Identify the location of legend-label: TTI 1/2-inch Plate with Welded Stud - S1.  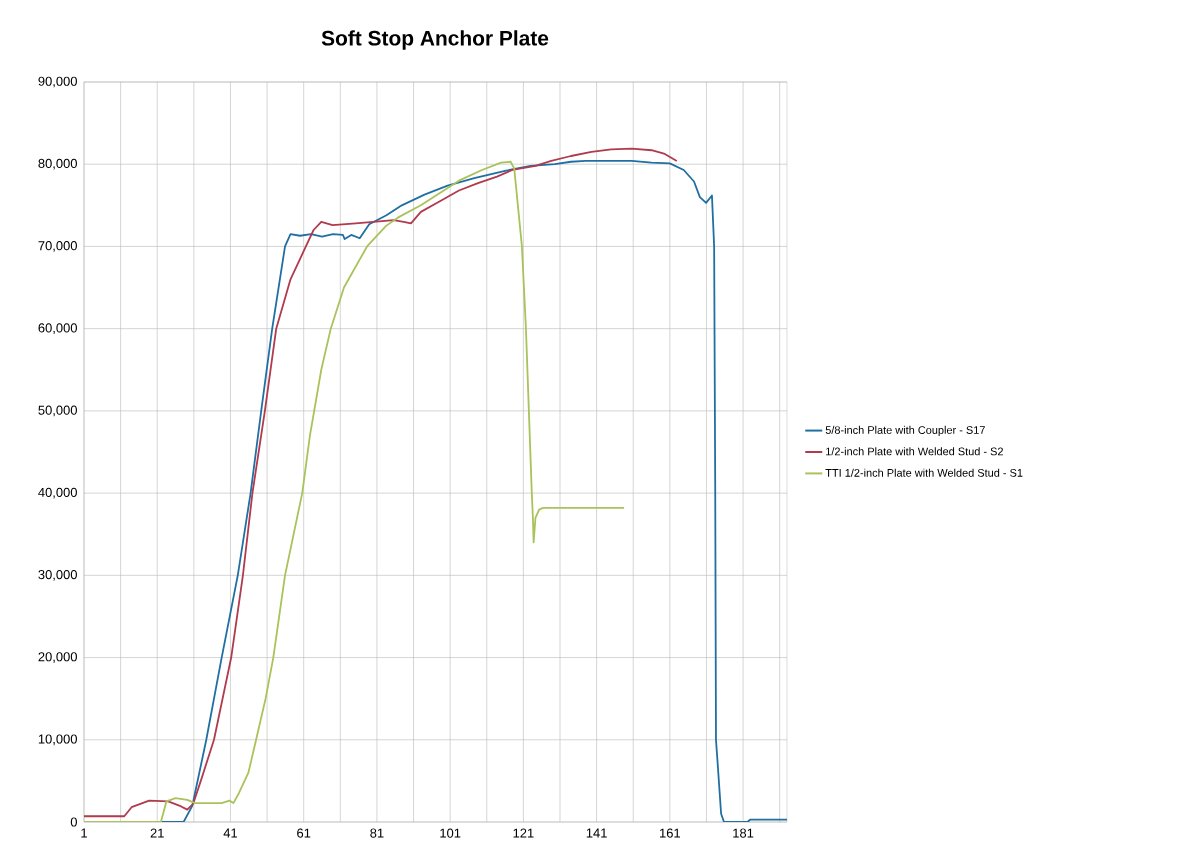
(924, 472).